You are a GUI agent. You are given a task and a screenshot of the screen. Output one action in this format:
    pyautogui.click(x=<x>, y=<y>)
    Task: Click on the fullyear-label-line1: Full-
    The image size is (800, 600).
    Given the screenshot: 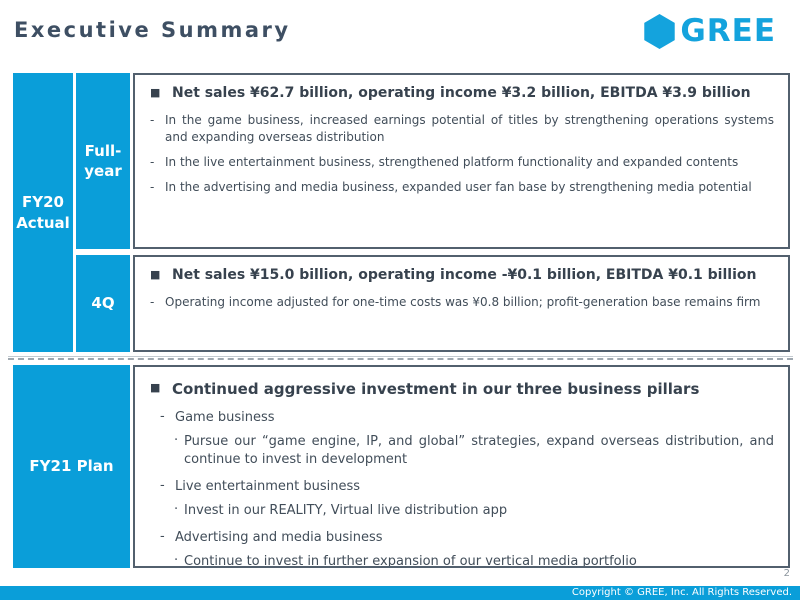 What is the action you would take?
    pyautogui.click(x=103, y=150)
    